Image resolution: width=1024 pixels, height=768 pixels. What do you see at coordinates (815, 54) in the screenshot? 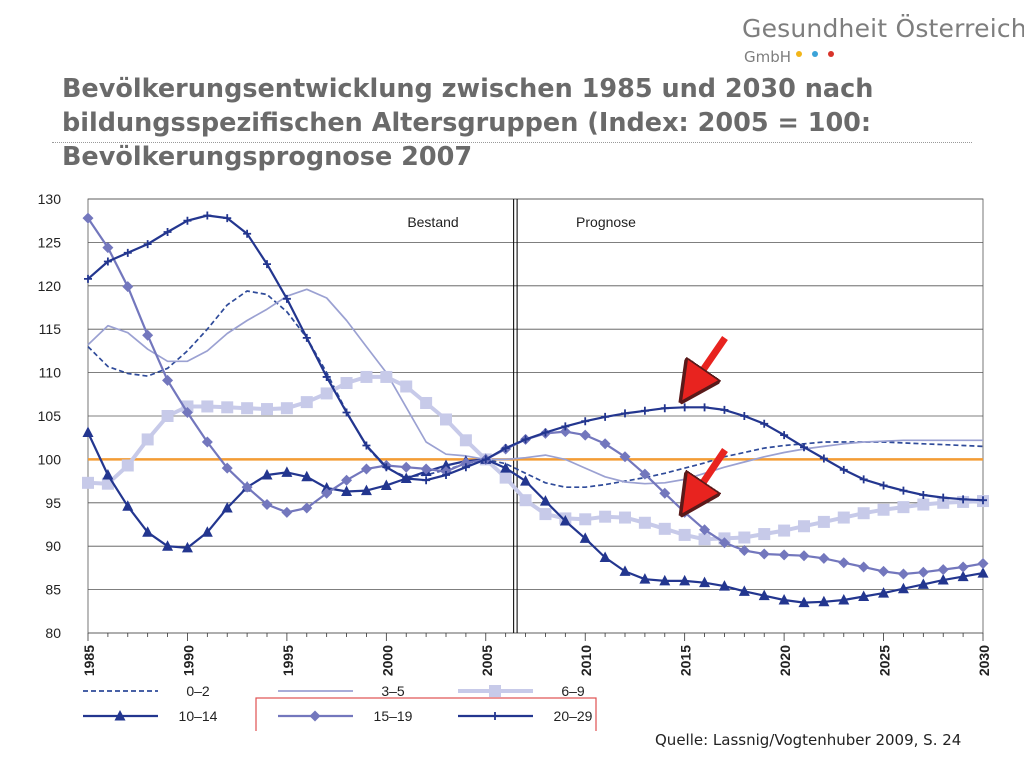
I see `logo-dot-blue` at bounding box center [815, 54].